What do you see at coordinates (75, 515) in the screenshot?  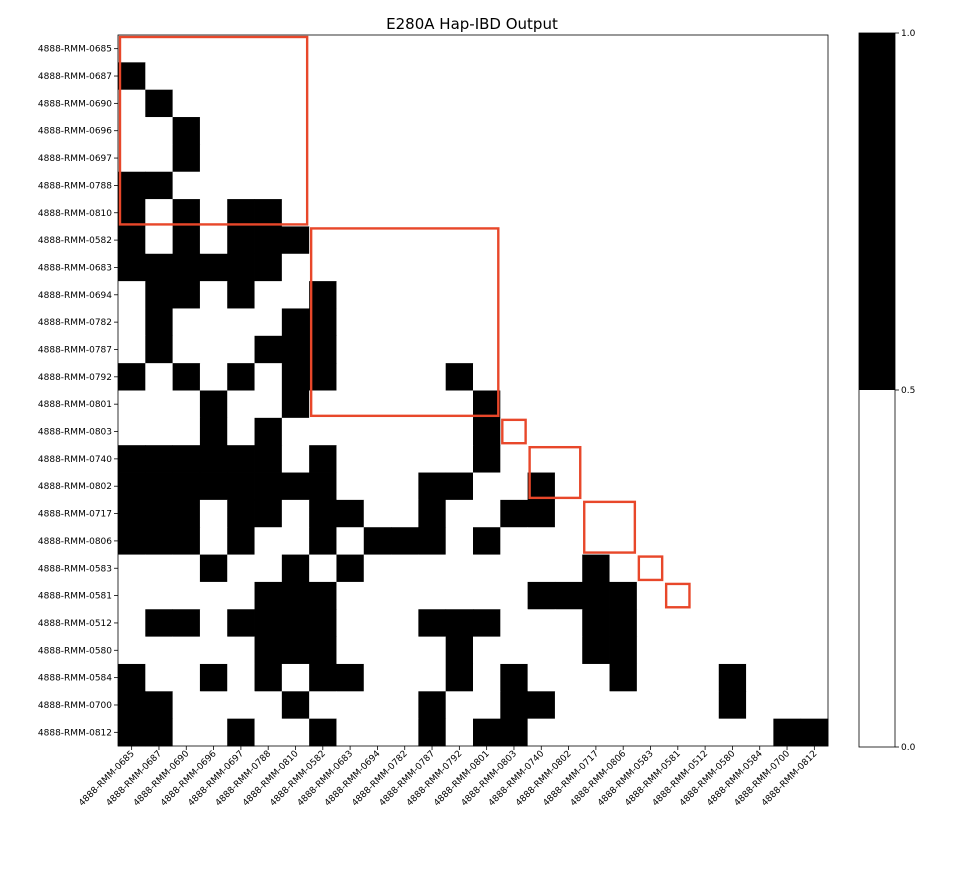 I see `y-tick-label: 4888-RMM-0717` at bounding box center [75, 515].